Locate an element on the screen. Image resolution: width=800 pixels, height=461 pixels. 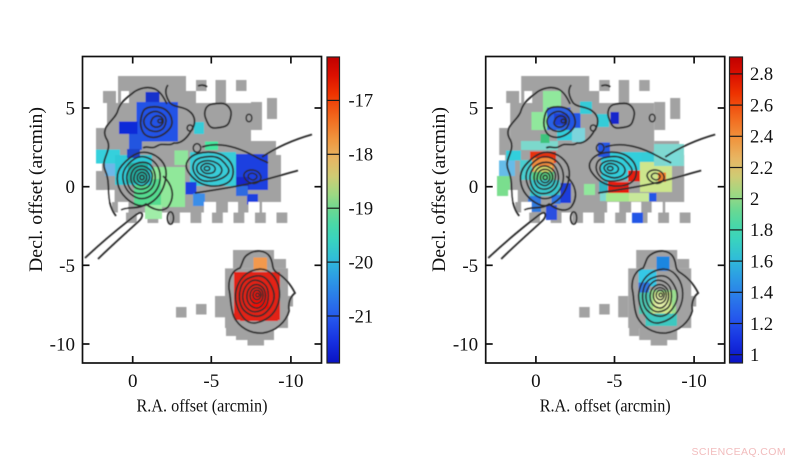
svg-text: 1.4 is located at coordinates (761, 294).